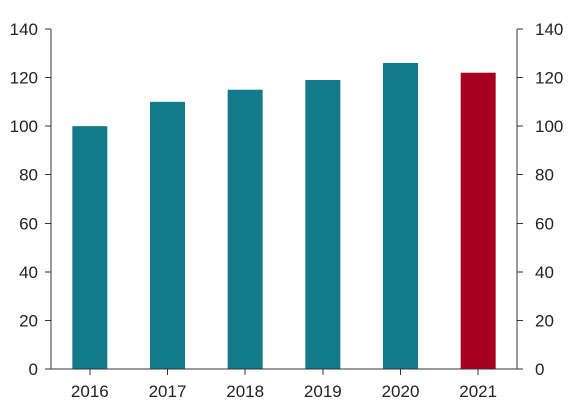 Image resolution: width=570 pixels, height=420 pixels. I want to click on x-tick-label-2018: 2018, so click(245, 391).